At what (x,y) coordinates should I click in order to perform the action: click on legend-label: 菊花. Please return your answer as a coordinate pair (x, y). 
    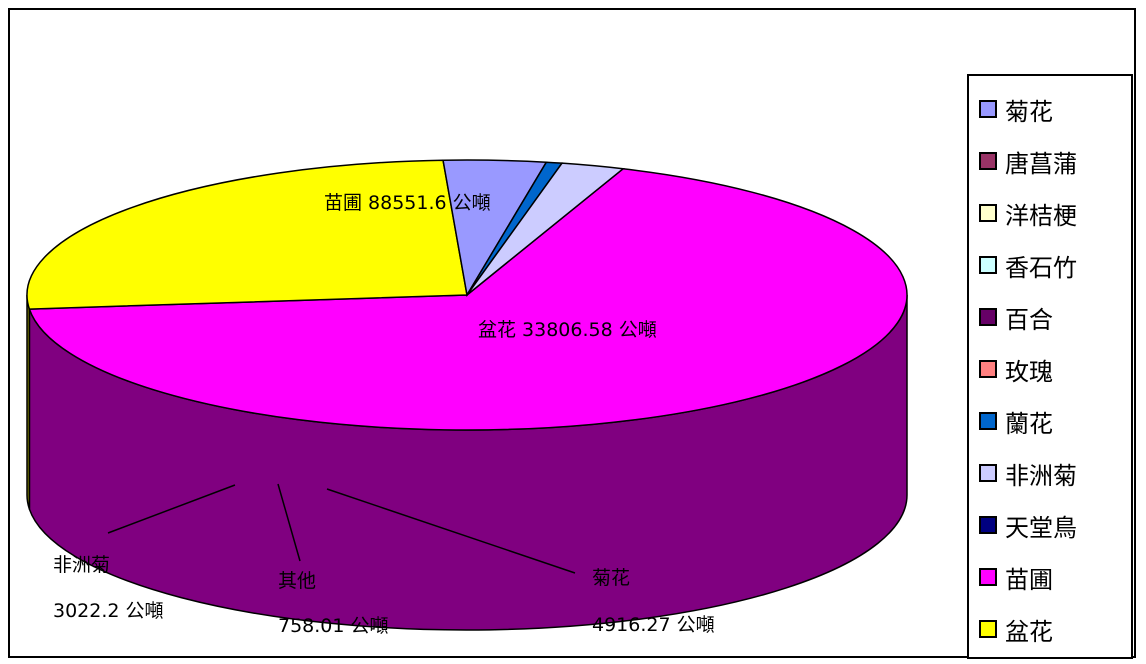
    Looking at the image, I should click on (1029, 111).